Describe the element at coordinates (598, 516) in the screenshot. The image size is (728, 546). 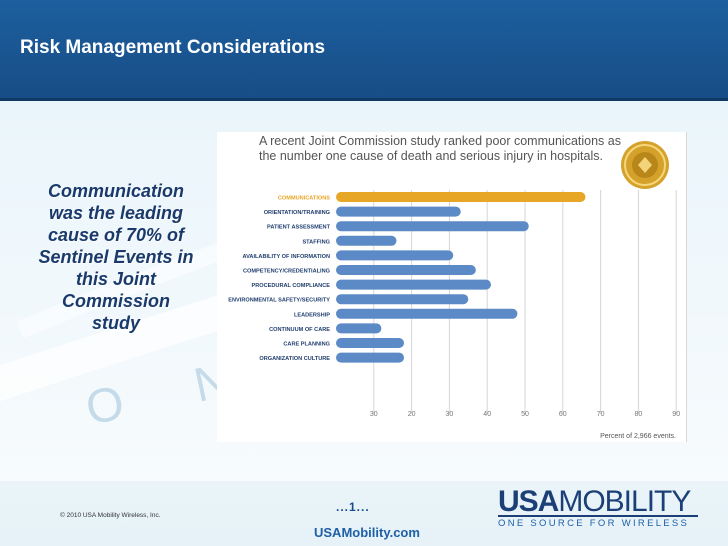
I see `logo-underline` at that location.